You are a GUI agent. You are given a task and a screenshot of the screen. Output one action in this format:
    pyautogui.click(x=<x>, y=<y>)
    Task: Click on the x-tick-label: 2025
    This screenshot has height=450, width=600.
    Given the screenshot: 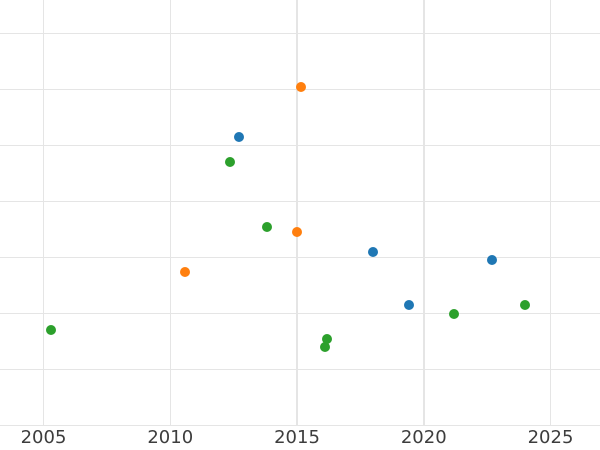 What is the action you would take?
    pyautogui.click(x=550, y=437)
    